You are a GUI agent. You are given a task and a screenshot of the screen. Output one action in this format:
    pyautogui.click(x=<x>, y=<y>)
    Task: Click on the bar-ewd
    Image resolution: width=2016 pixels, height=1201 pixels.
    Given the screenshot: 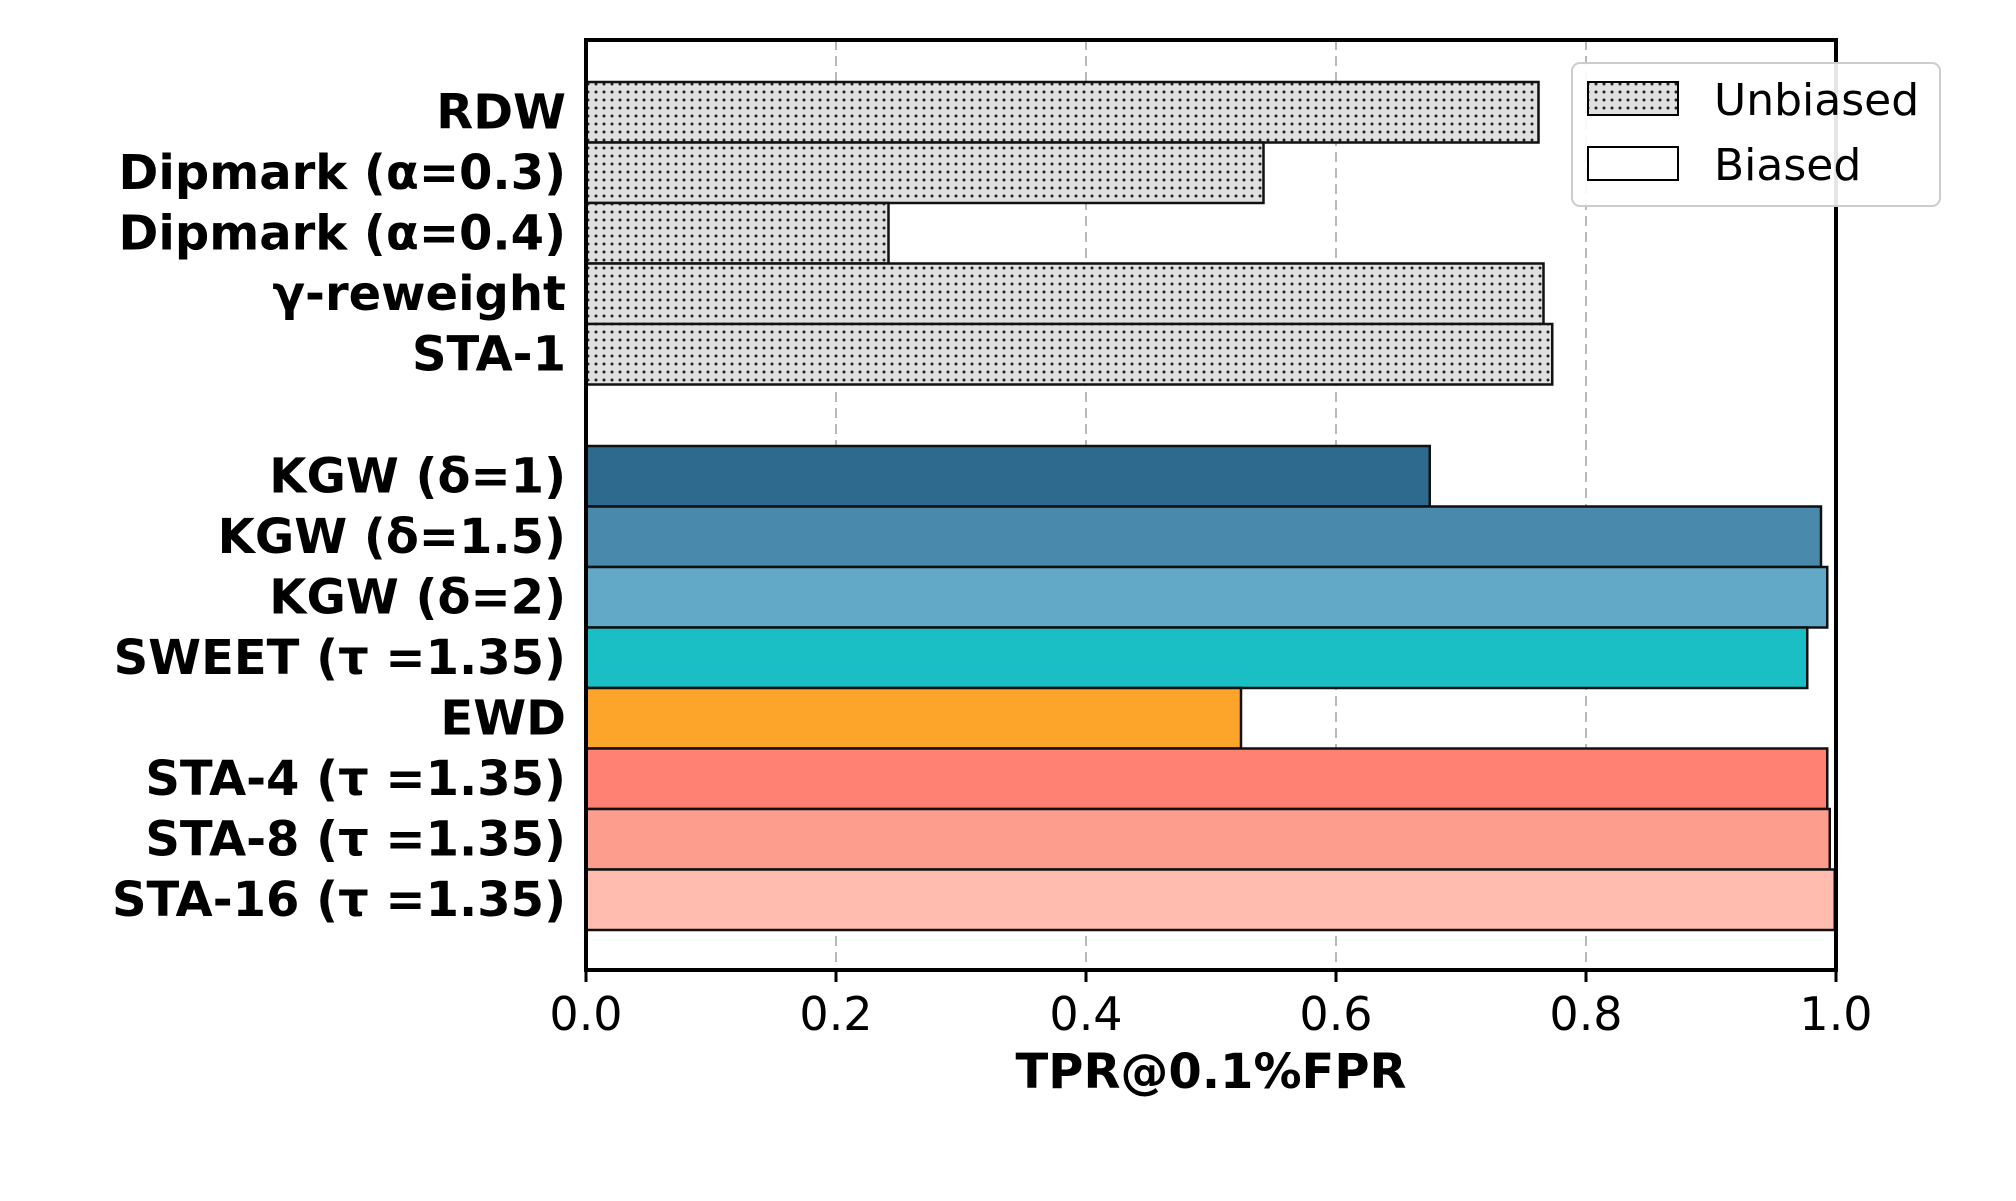 What is the action you would take?
    pyautogui.click(x=913, y=718)
    